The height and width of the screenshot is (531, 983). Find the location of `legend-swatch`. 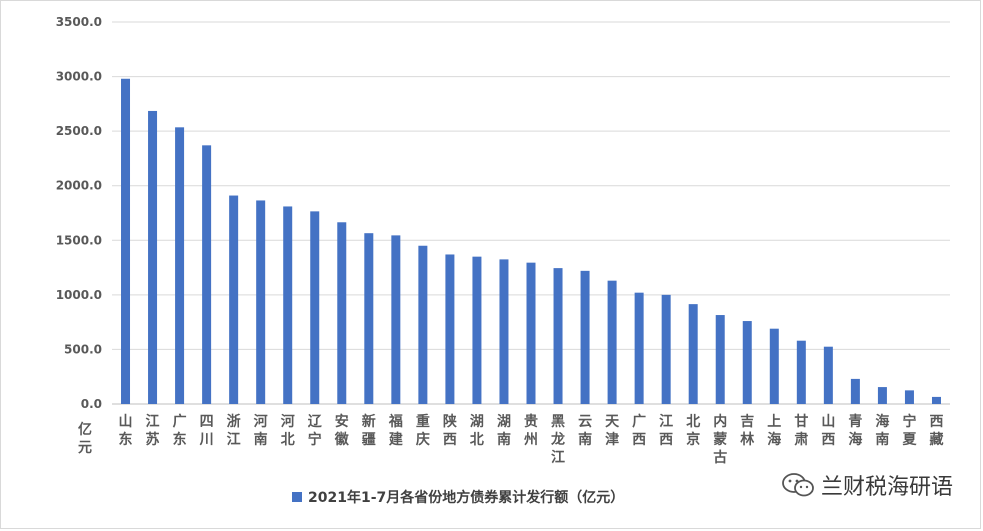

legend-swatch is located at coordinates (297, 497).